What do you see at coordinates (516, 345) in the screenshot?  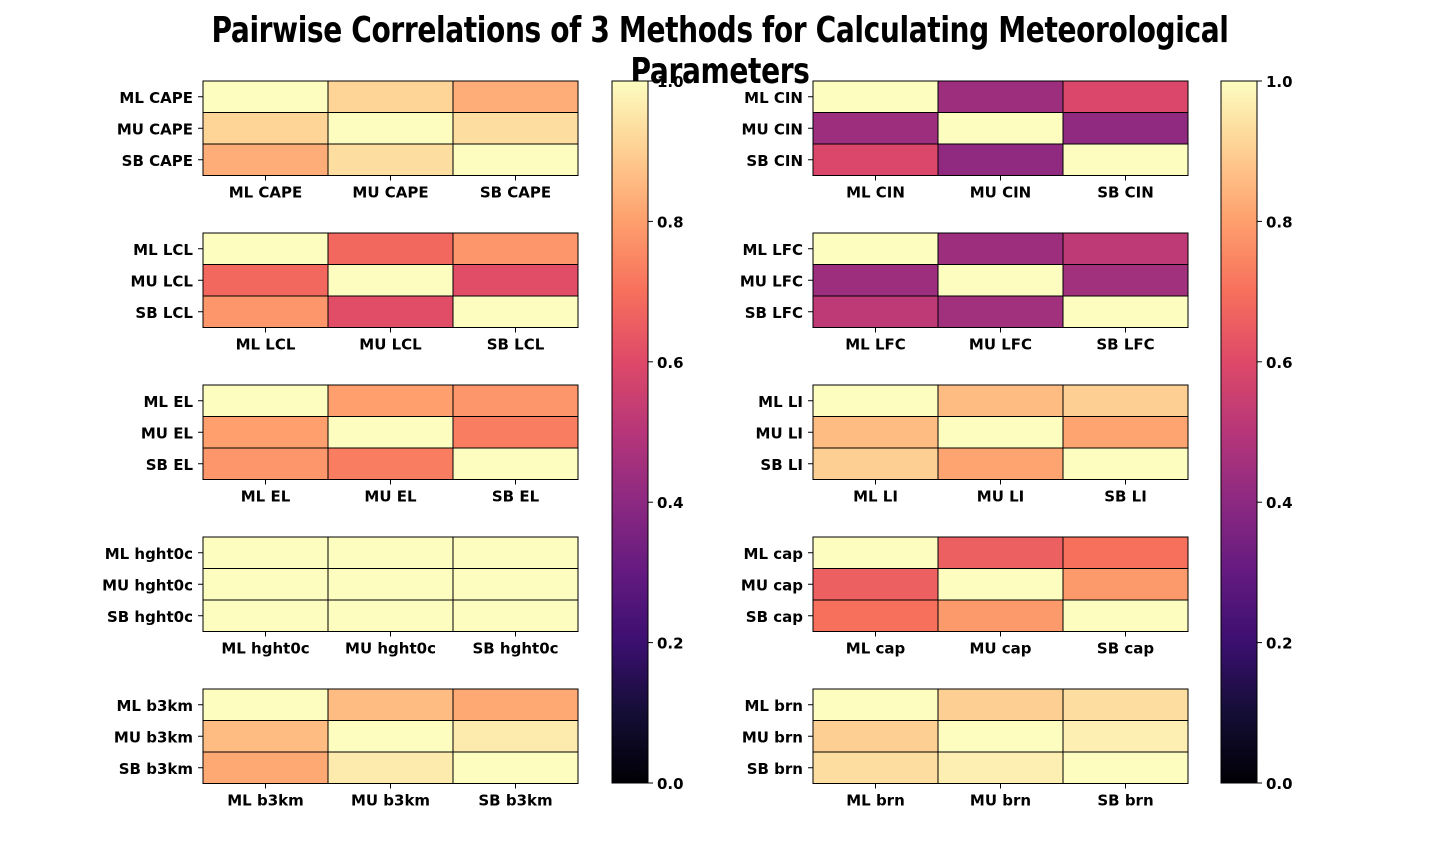 I see `x-tick-label: SB LCL` at bounding box center [516, 345].